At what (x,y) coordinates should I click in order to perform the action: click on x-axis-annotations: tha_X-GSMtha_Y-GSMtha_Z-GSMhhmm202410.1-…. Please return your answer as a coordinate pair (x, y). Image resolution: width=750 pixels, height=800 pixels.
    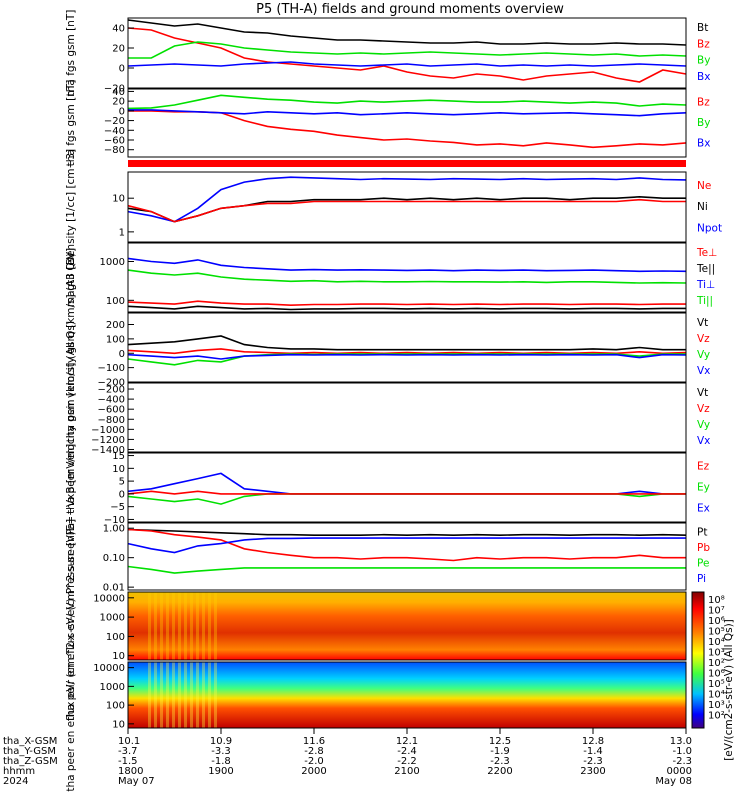
    Looking at the image, I should click on (347, 757).